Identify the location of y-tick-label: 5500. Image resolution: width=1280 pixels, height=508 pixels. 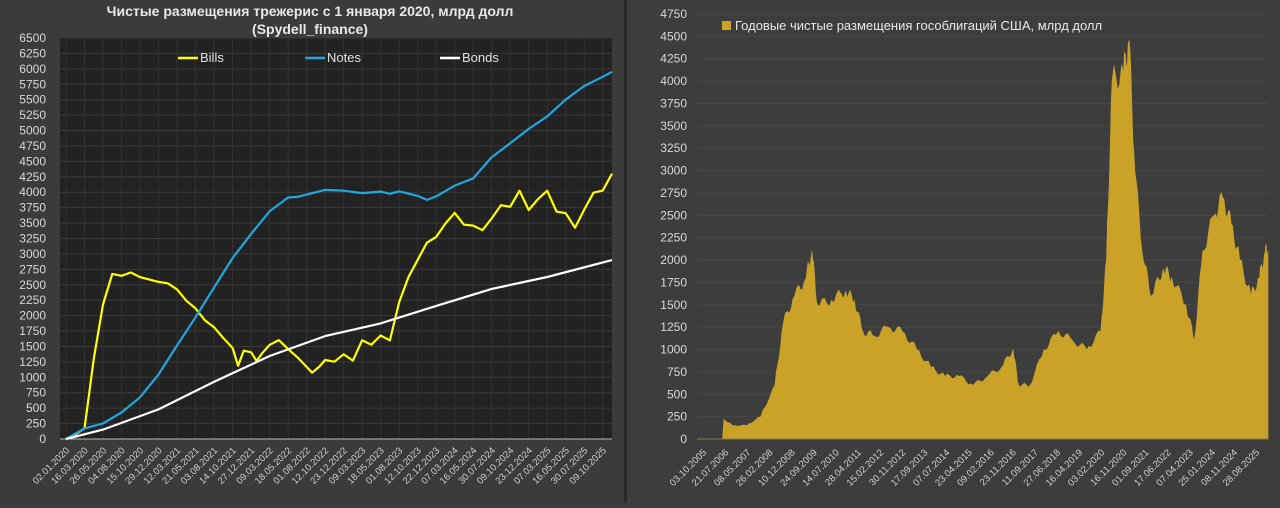
(32, 100).